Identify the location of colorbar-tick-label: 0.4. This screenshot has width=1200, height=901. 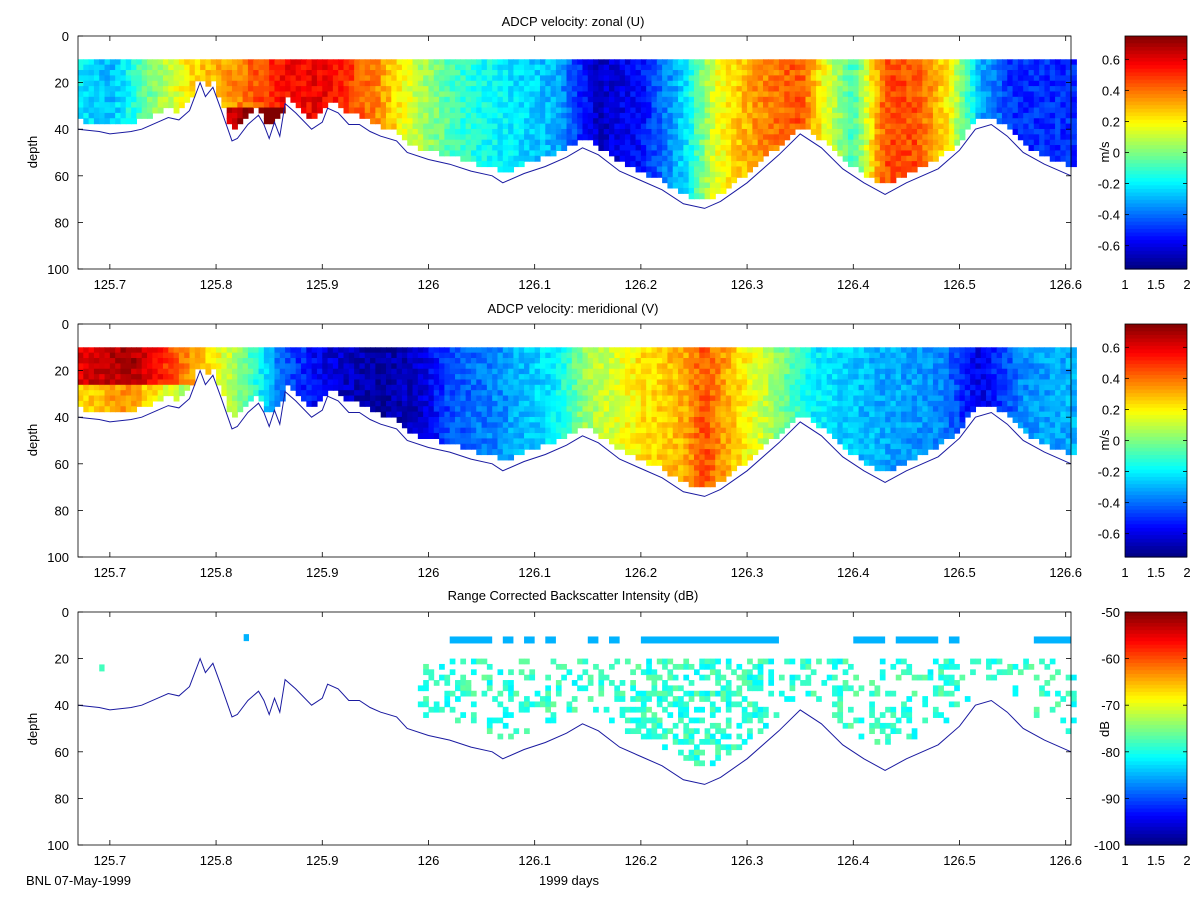
(1111, 90).